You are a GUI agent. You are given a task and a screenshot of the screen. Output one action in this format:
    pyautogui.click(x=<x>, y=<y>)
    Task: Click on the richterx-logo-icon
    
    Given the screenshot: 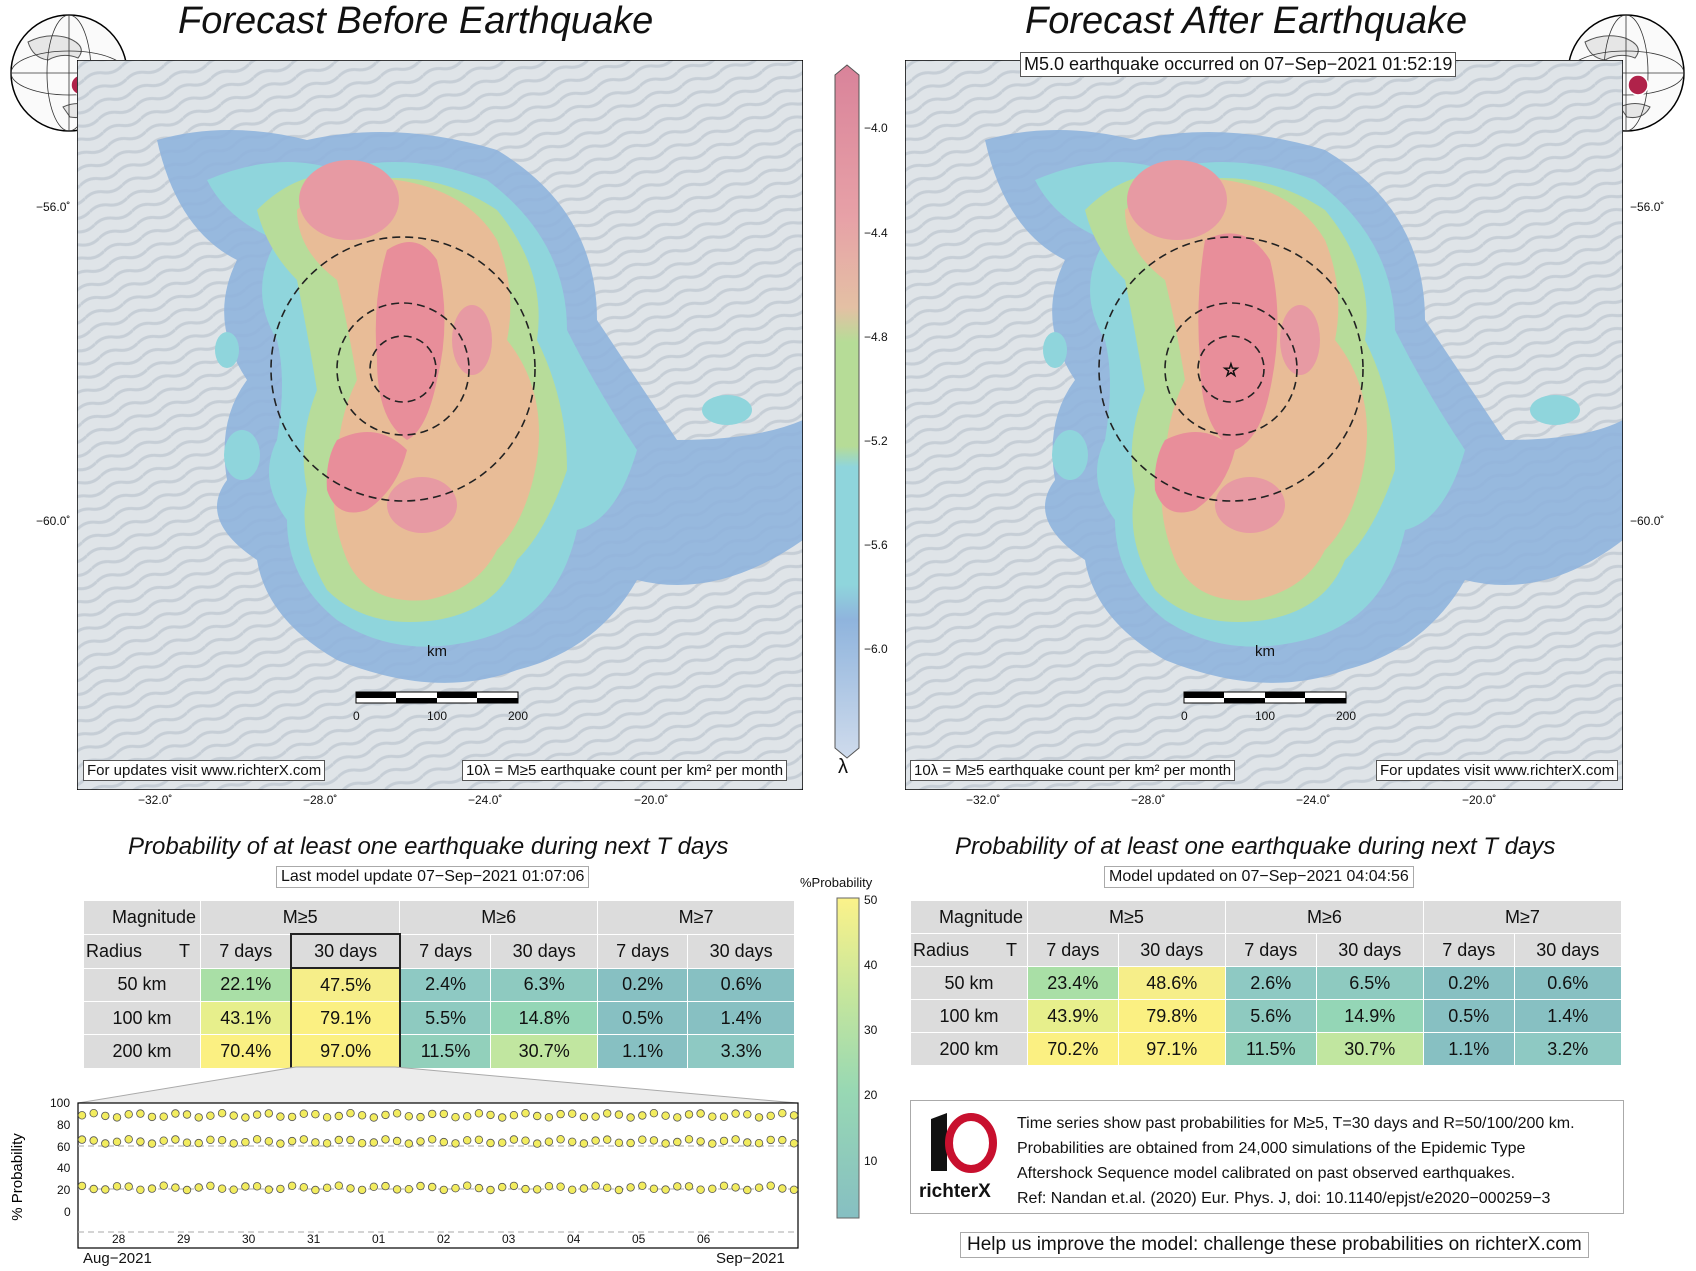 What is the action you would take?
    pyautogui.click(x=964, y=1143)
    